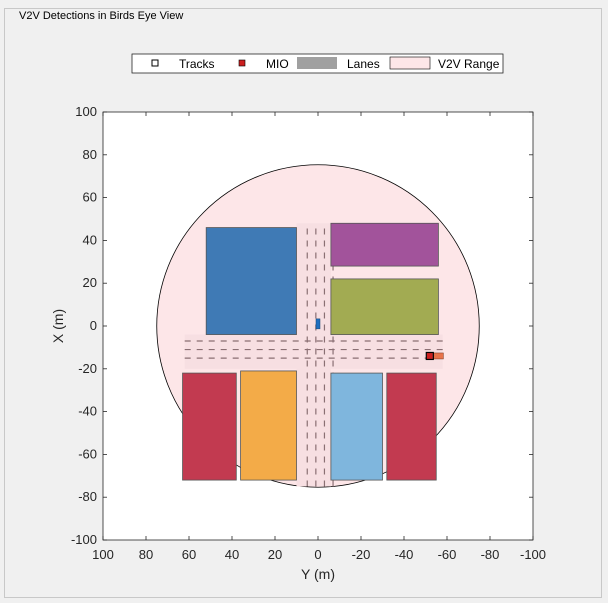 This screenshot has height=603, width=608. I want to click on x-tick-label: 60, so click(189, 554).